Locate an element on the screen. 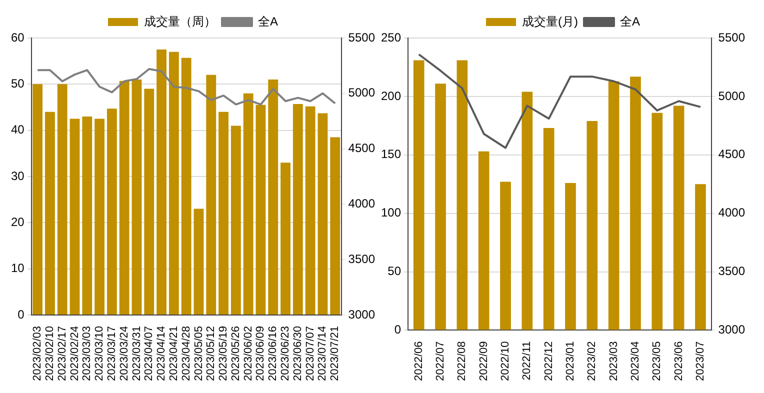 Image resolution: width=764 pixels, height=393 pixels. x-tick-label: 2023/04/14 is located at coordinates (162, 354).